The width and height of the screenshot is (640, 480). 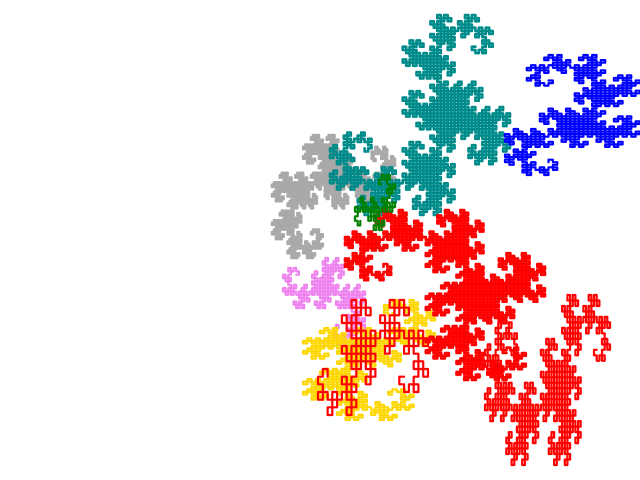 I want to click on blue-dragon, so click(x=571, y=115).